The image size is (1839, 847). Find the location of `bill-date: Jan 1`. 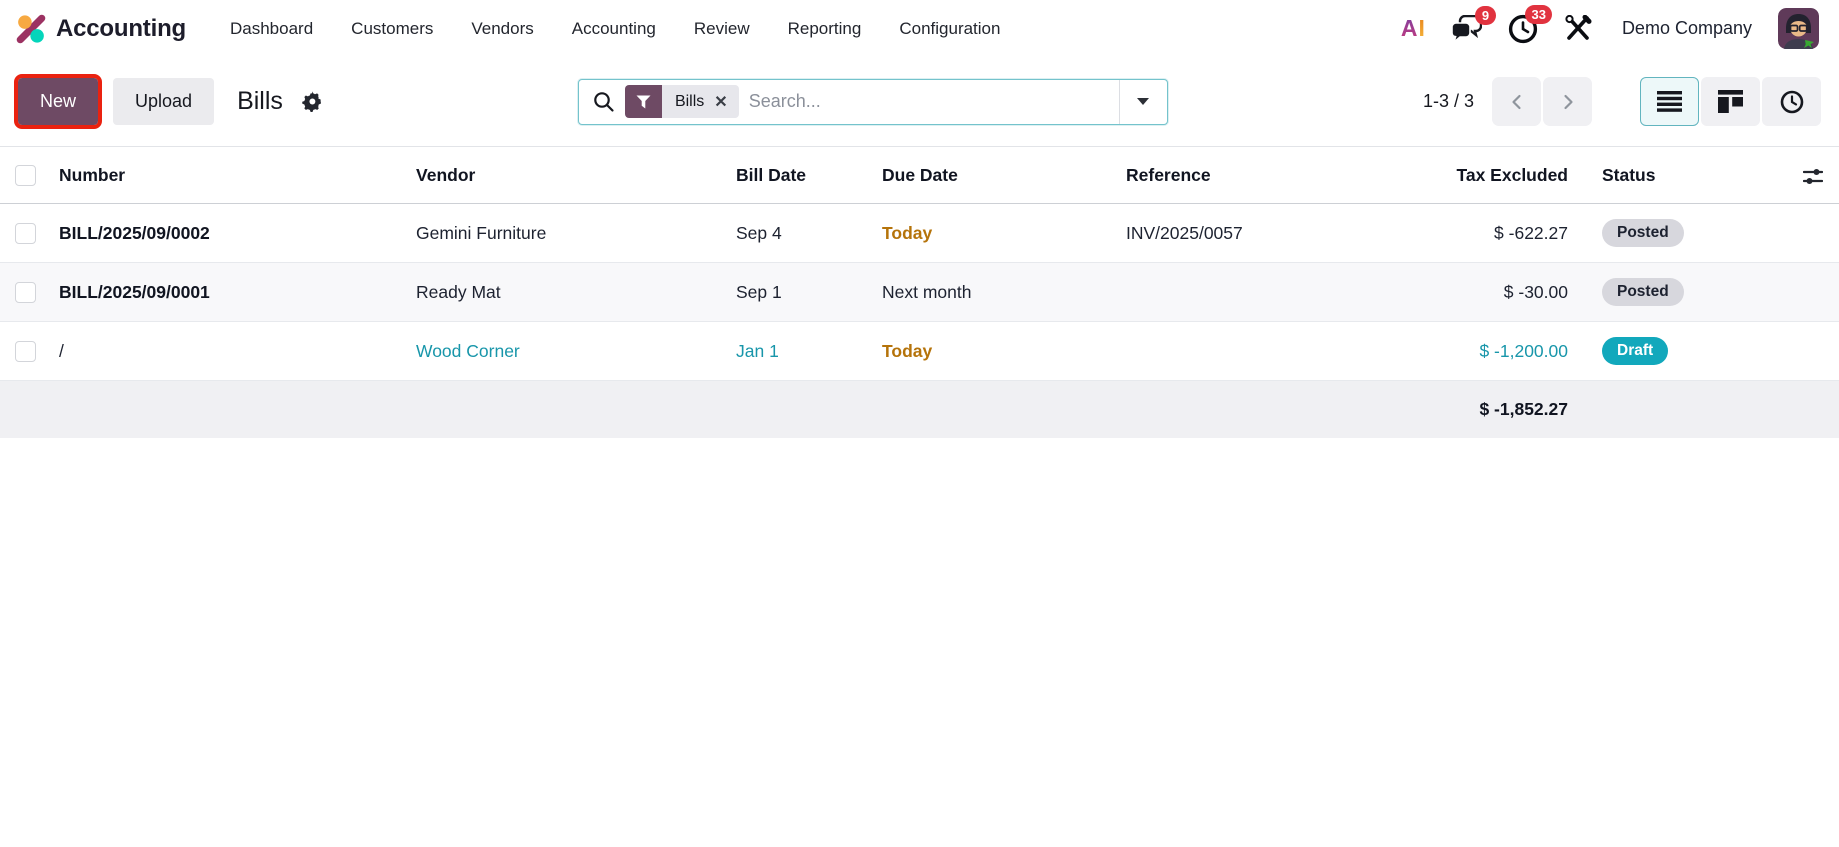

bill-date: Jan 1 is located at coordinates (809, 351).